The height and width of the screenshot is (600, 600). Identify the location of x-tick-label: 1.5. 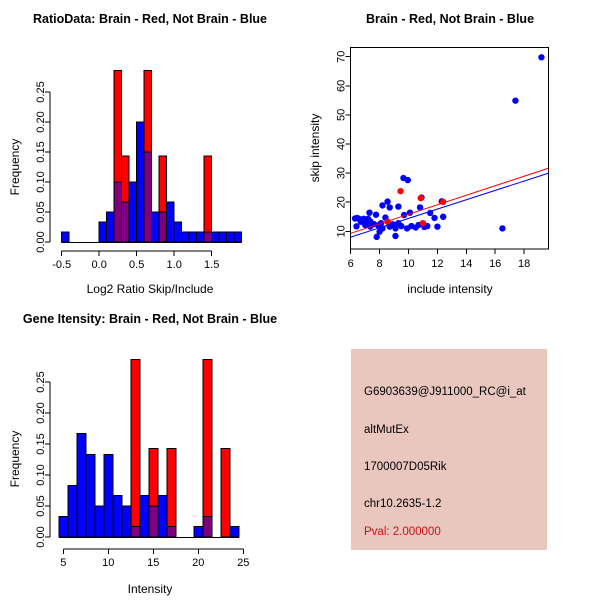
(211, 265).